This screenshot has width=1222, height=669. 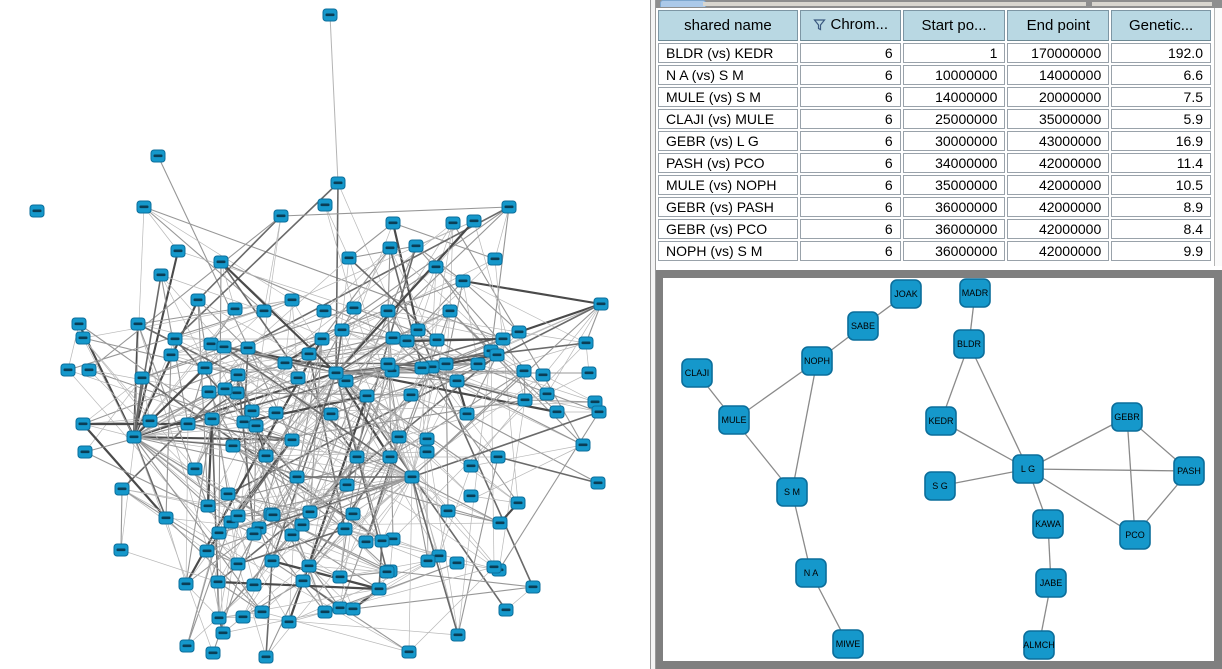 I want to click on node-GEBR: GEBR, so click(x=1127, y=417).